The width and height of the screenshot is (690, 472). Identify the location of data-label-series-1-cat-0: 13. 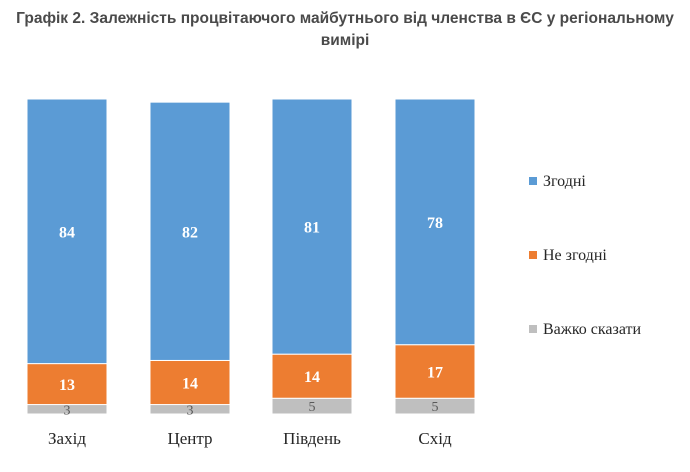
(67, 385).